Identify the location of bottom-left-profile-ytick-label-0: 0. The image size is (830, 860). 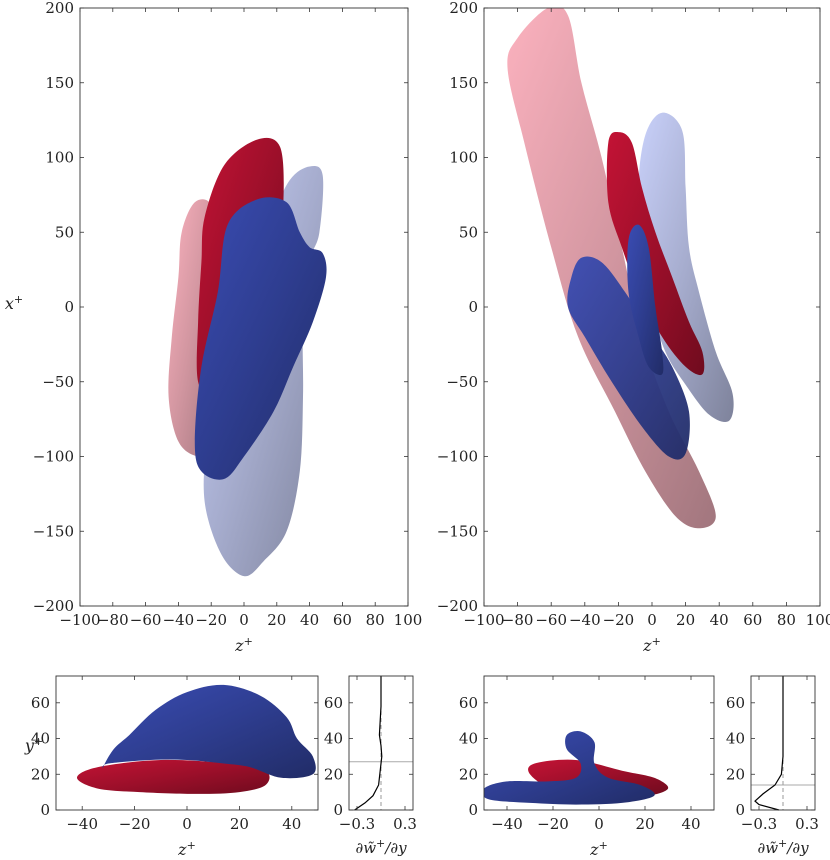
(338, 810).